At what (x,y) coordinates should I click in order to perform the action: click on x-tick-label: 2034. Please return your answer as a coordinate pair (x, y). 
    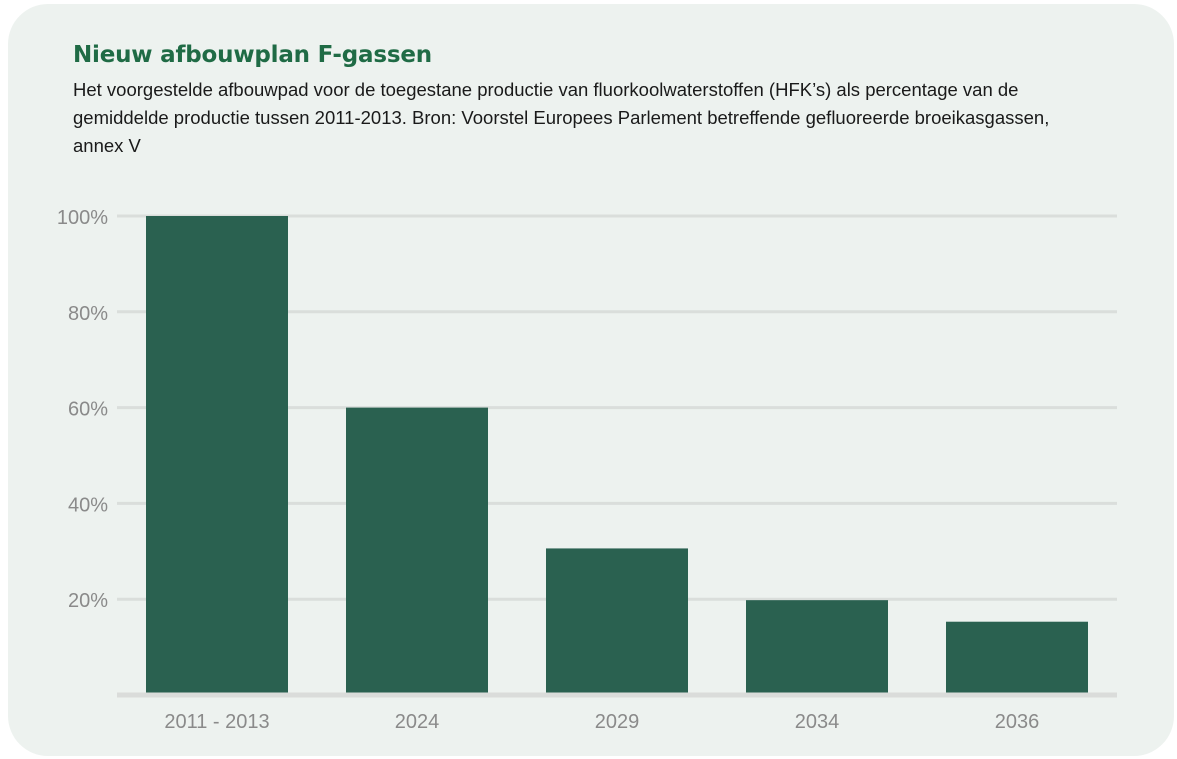
    Looking at the image, I should click on (817, 722).